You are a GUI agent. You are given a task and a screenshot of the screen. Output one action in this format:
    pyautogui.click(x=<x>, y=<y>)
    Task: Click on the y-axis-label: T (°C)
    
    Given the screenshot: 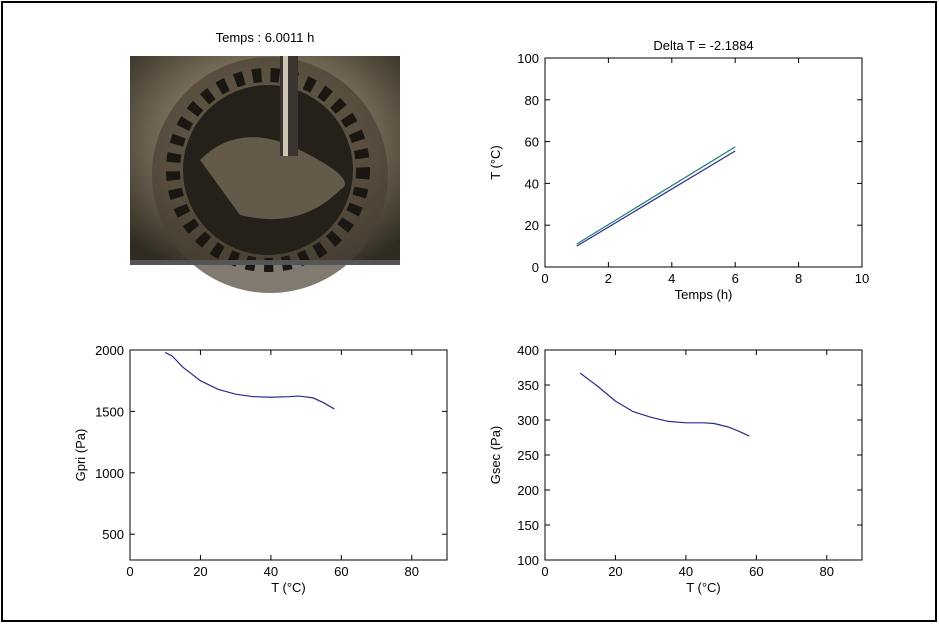 What is the action you would take?
    pyautogui.click(x=495, y=162)
    